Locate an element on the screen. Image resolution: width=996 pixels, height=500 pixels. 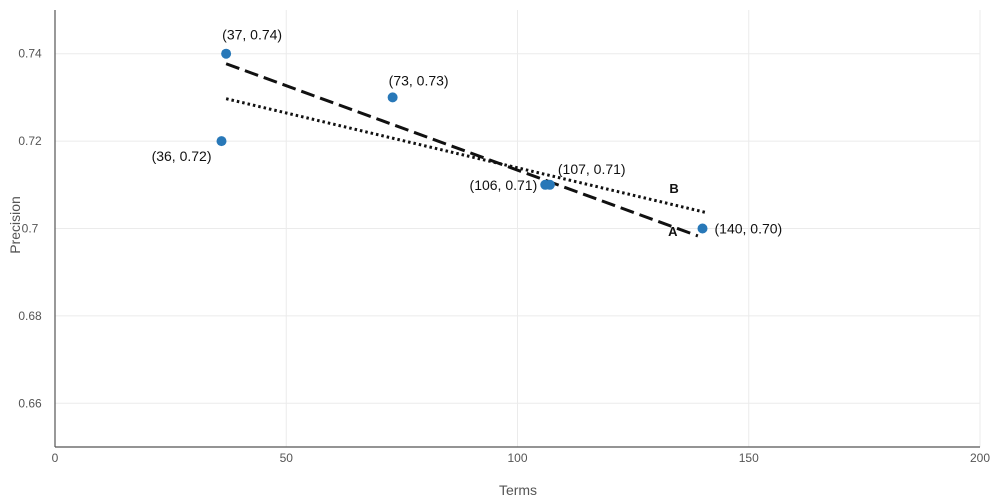
x-tick-label: 0 is located at coordinates (55, 458).